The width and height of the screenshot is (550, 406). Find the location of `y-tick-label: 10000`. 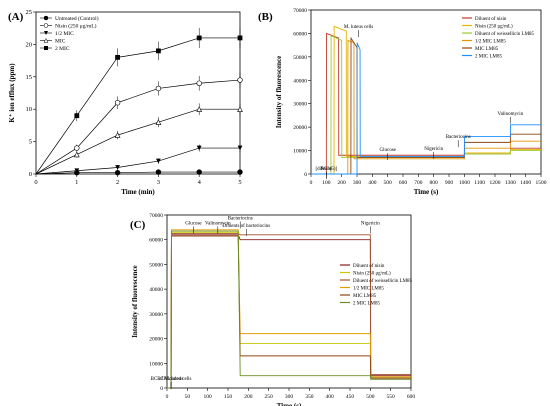

y-tick-label: 10000 is located at coordinates (300, 152).